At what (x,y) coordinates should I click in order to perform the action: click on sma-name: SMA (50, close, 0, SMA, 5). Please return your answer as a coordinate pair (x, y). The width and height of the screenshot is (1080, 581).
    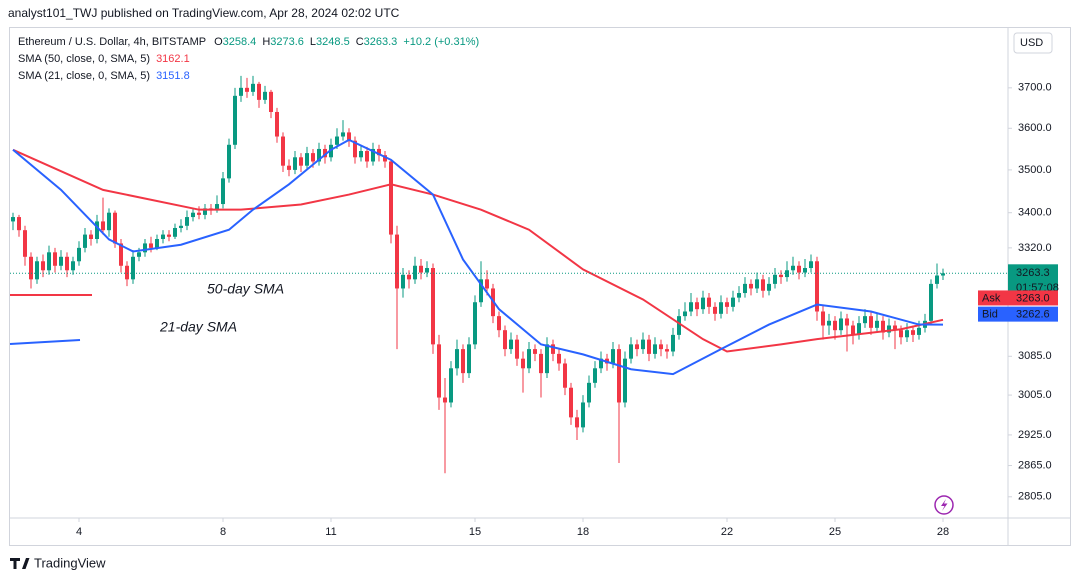
    Looking at the image, I should click on (84, 59).